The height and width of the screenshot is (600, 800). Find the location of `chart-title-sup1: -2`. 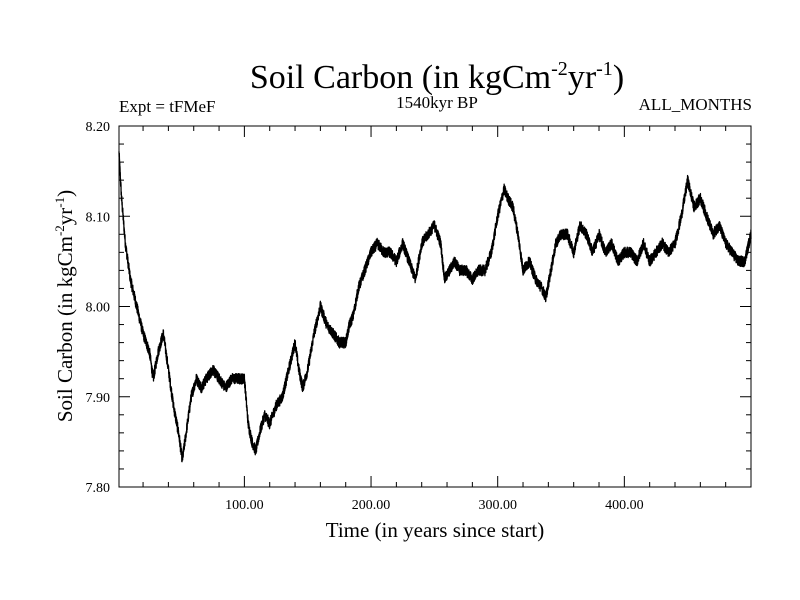

chart-title-sup1: -2 is located at coordinates (559, 69).